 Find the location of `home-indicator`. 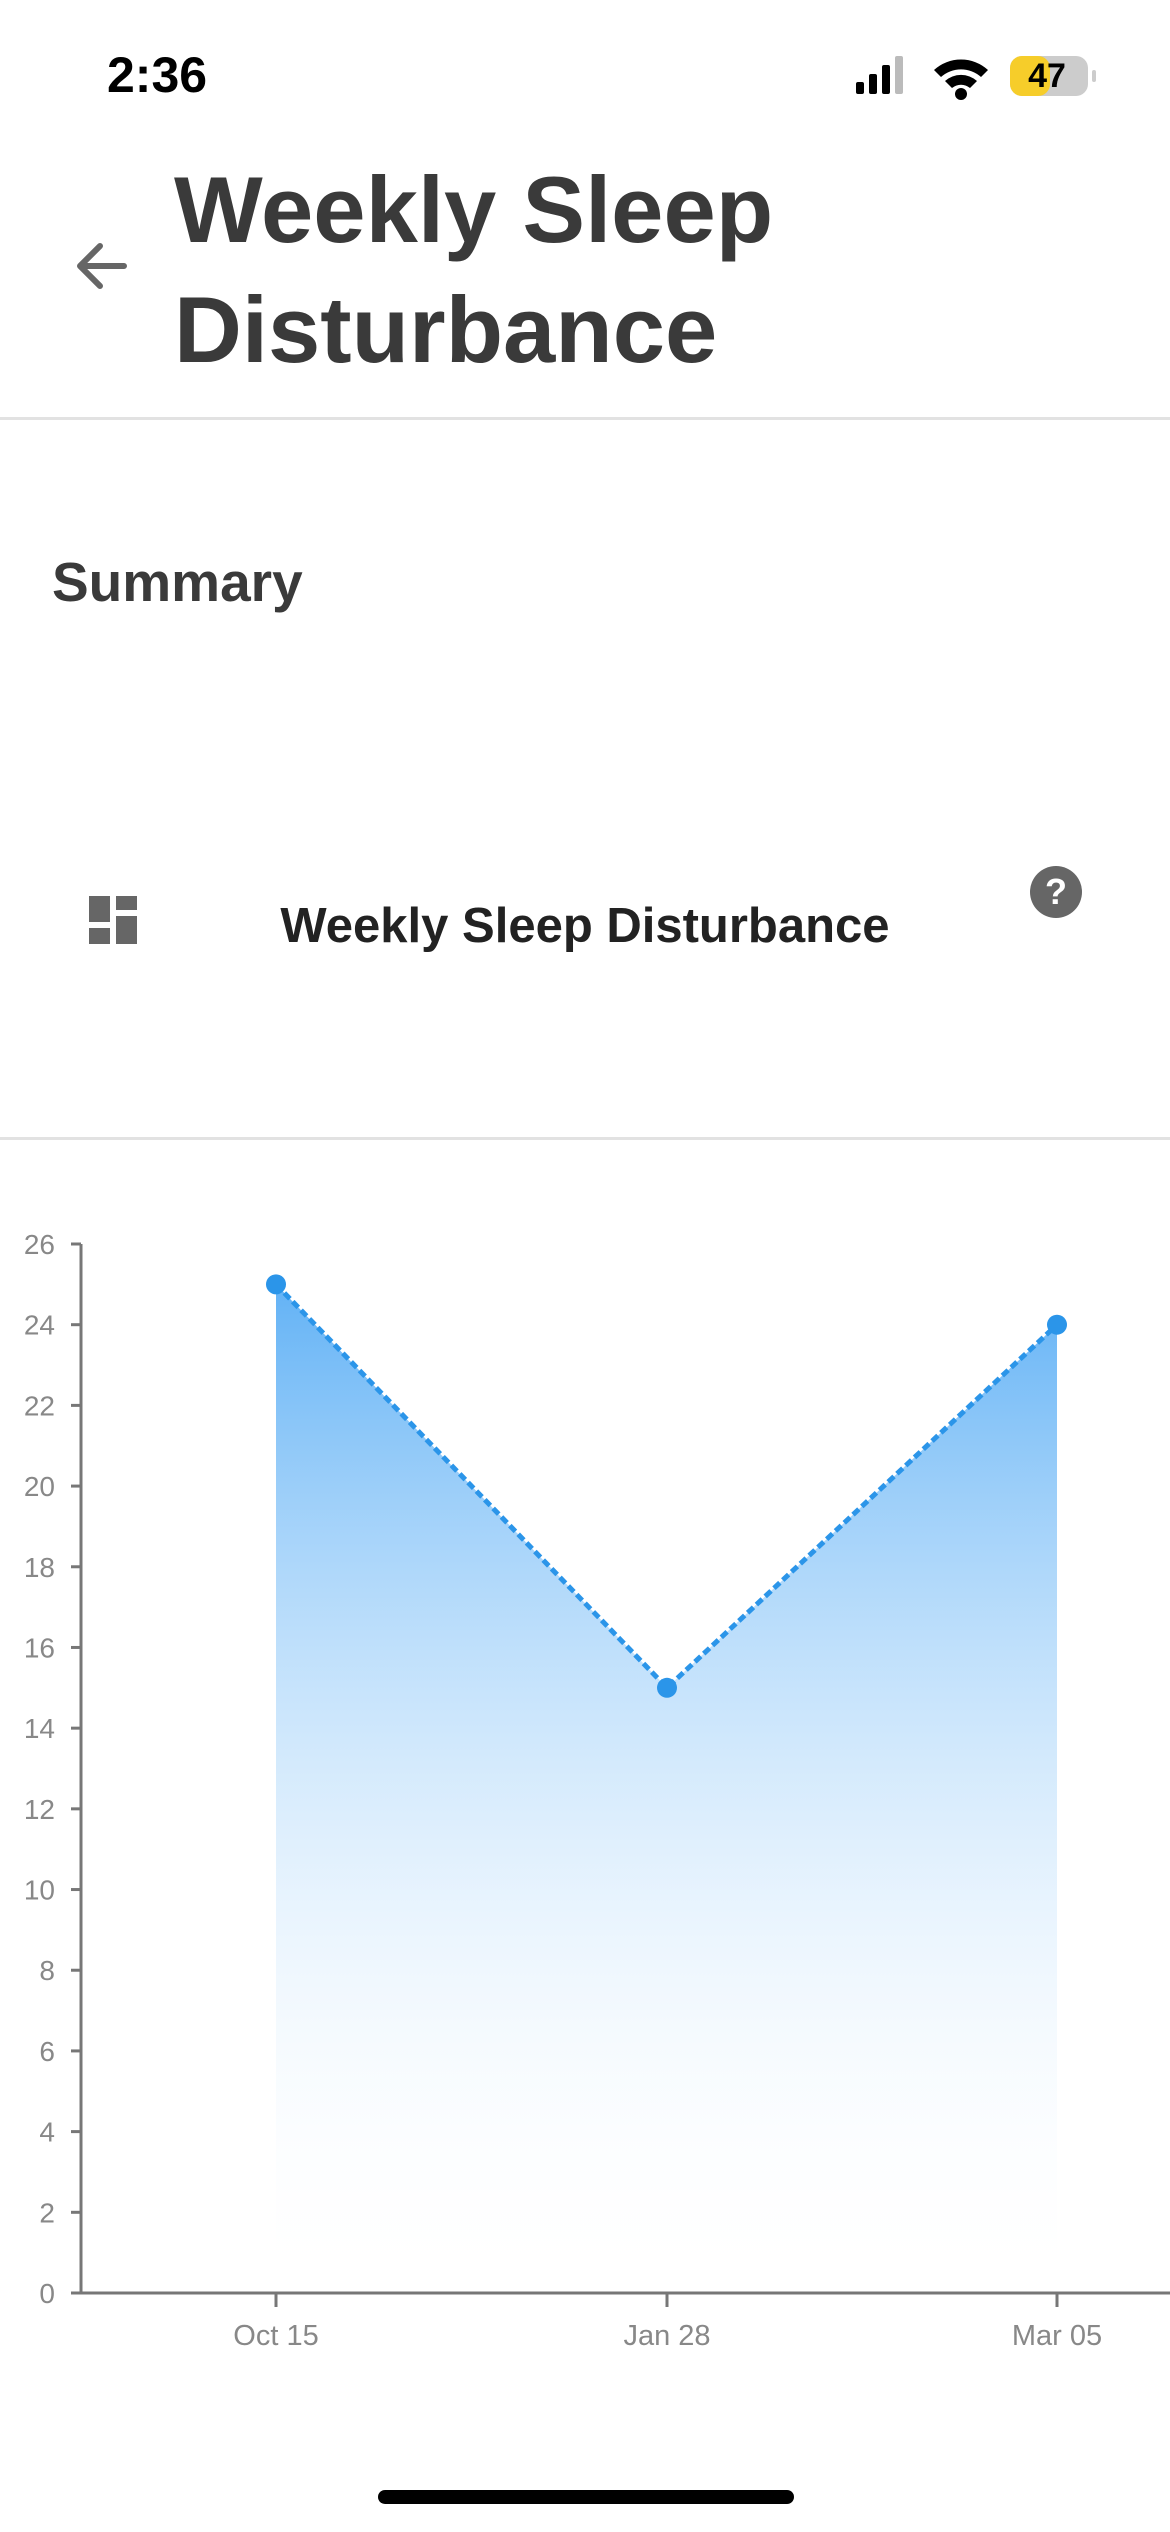

home-indicator is located at coordinates (586, 2497).